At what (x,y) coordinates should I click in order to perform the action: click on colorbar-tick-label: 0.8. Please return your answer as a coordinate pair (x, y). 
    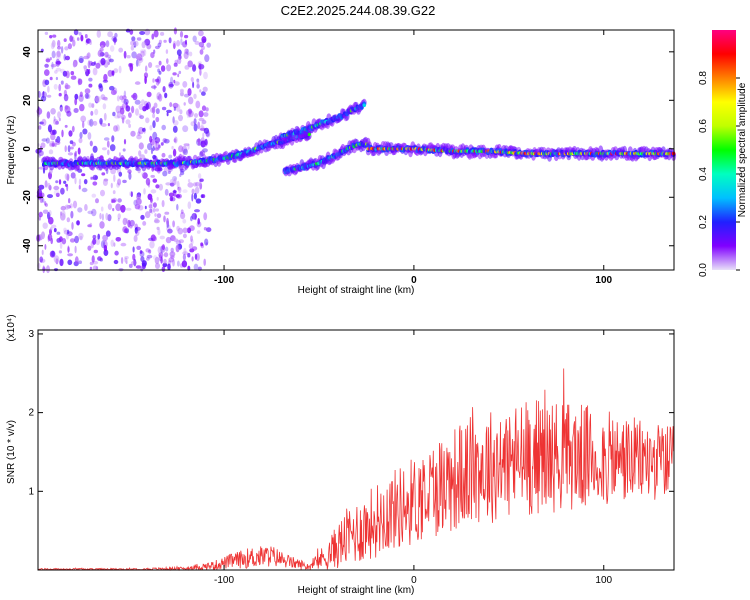
    Looking at the image, I should click on (703, 78).